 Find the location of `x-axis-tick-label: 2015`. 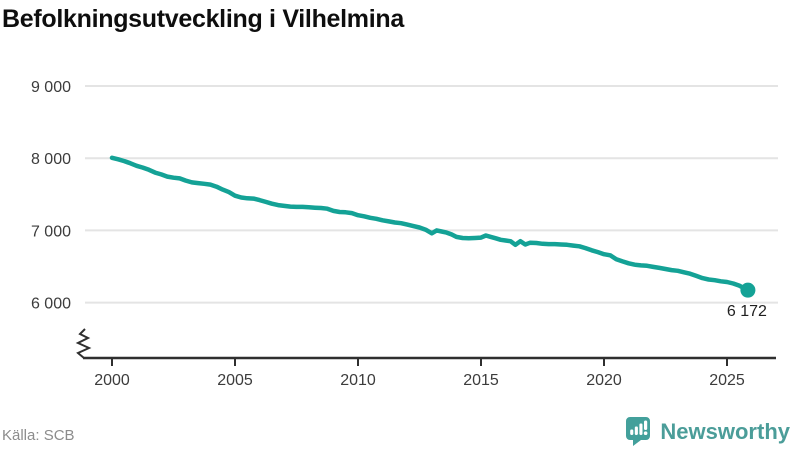

x-axis-tick-label: 2015 is located at coordinates (481, 380).